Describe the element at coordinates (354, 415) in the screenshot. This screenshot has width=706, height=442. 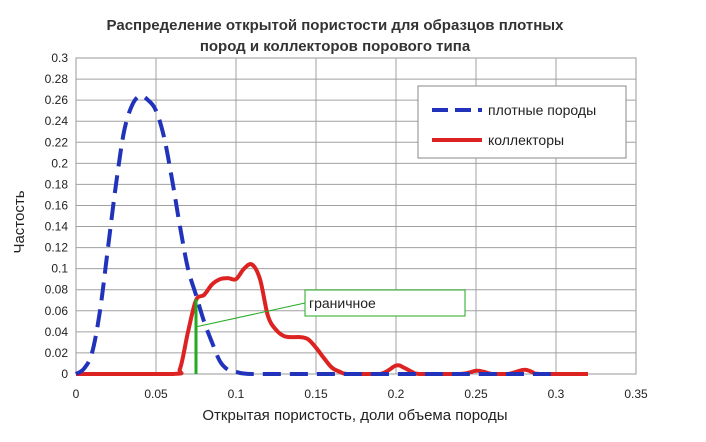
I see `x-axis-label: Открытая пористость, доли объема породы` at that location.